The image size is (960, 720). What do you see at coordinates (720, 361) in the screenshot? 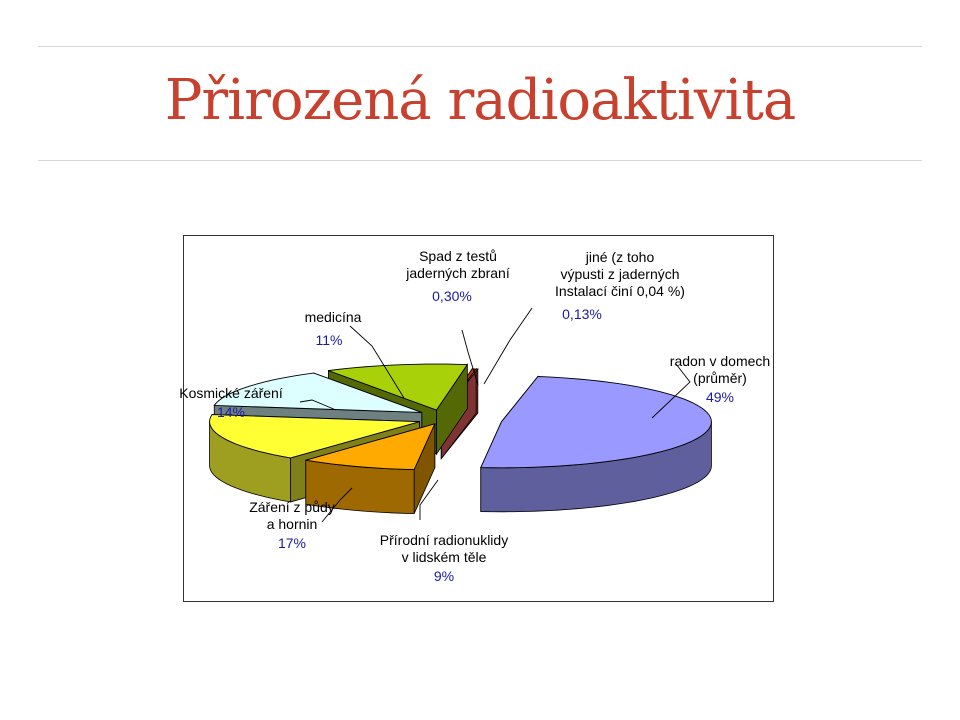
I see `slice-label-radon-line-0: radon v domech` at bounding box center [720, 361].